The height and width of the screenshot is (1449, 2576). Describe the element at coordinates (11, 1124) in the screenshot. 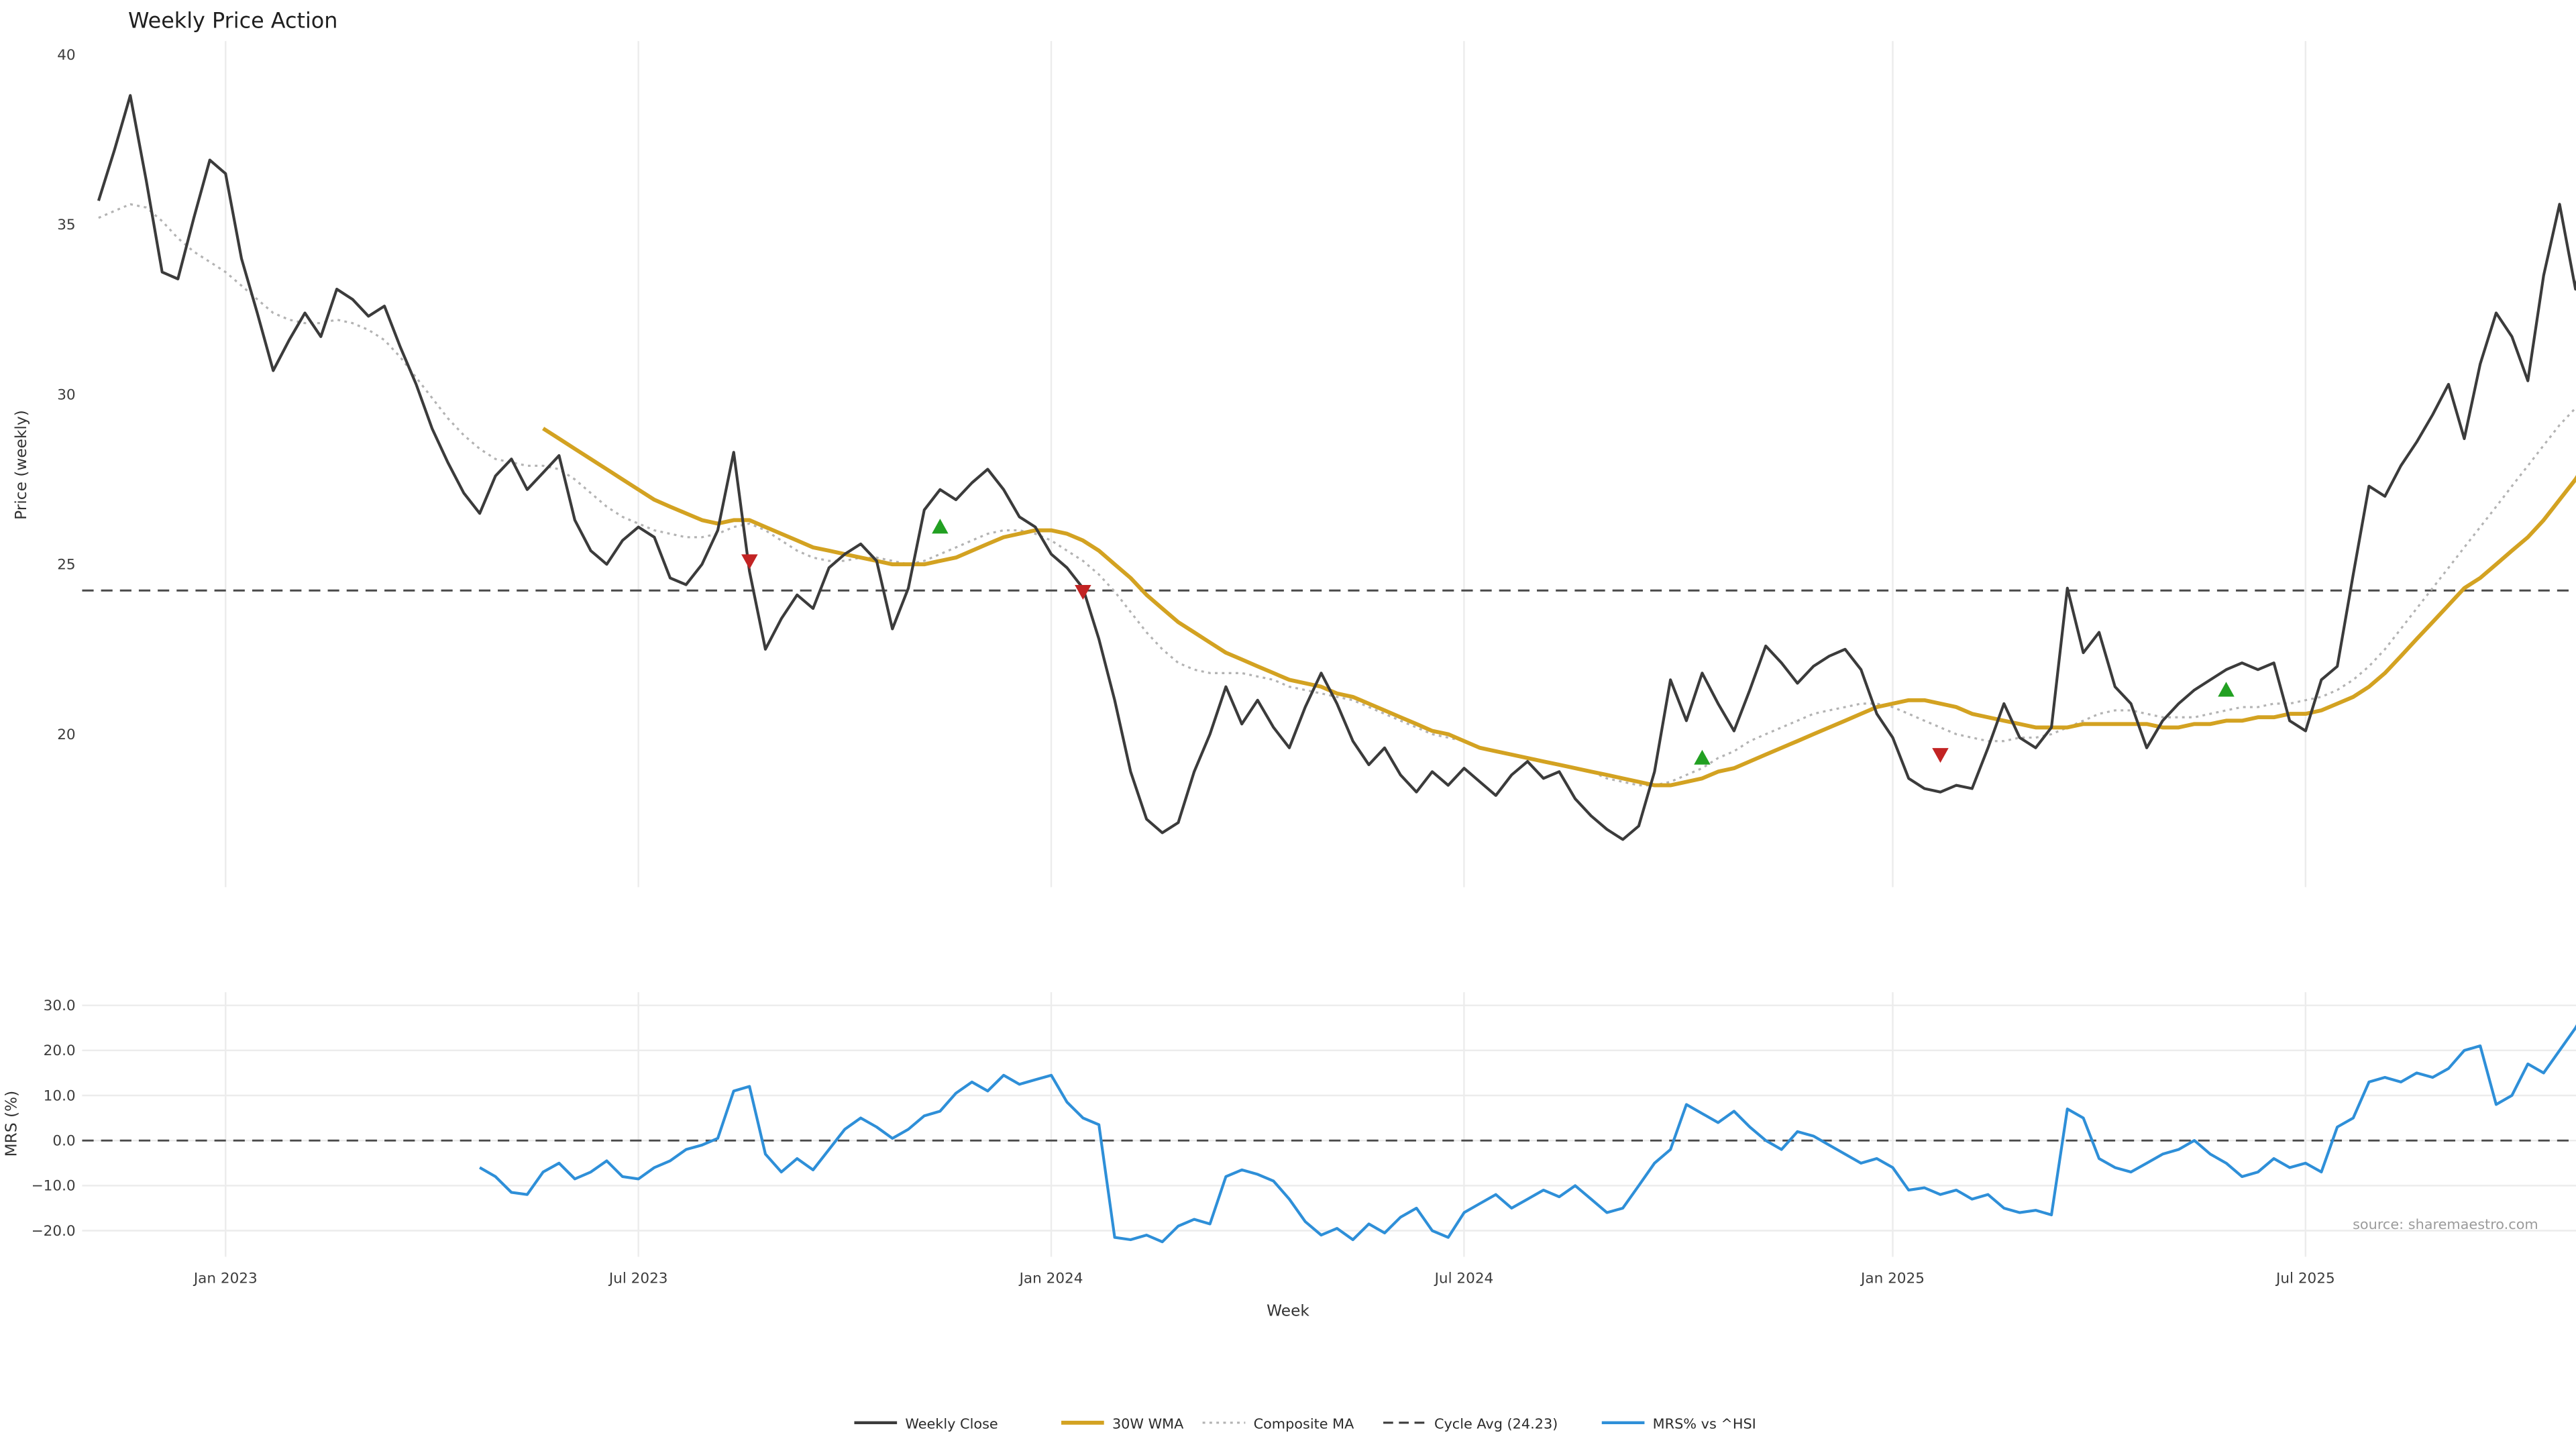

I see `mrs-axis-label: MRS (%)` at that location.